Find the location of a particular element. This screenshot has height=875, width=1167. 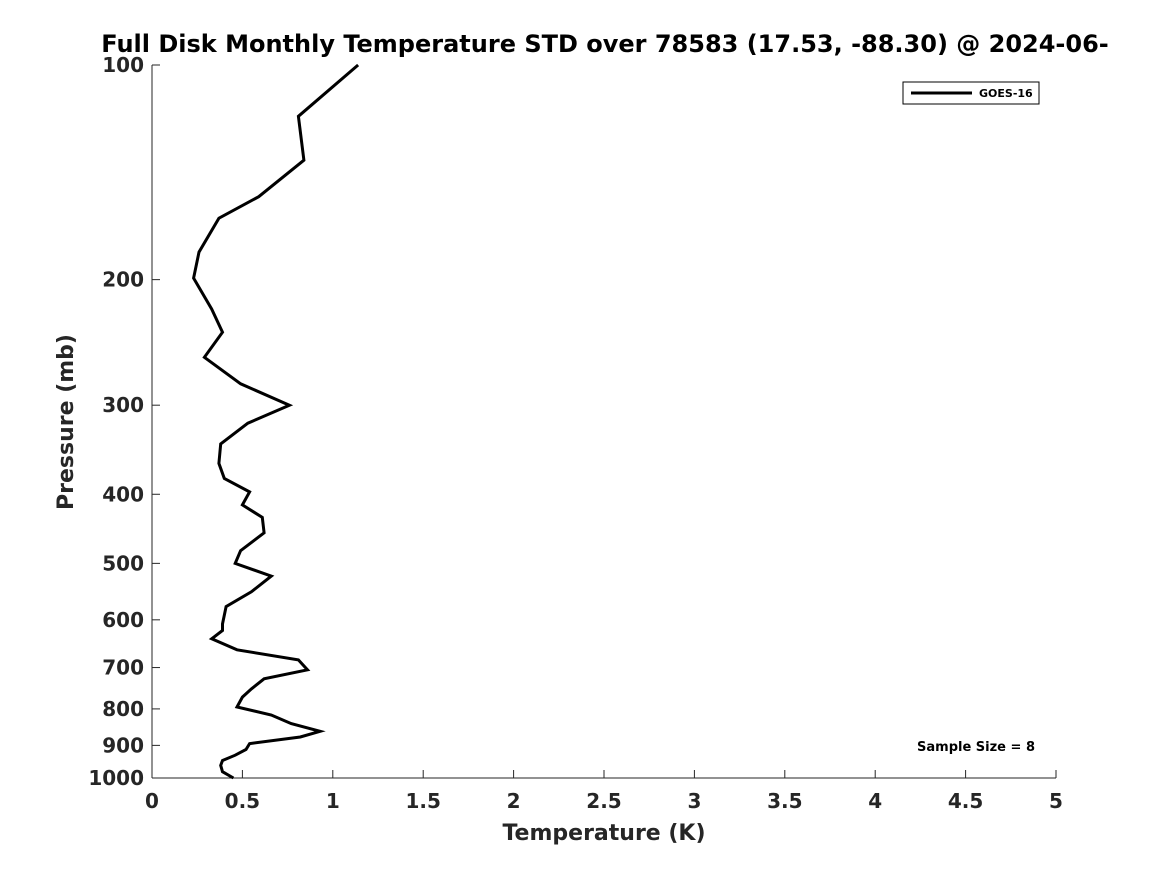

x-tick-label: 4 is located at coordinates (875, 801).